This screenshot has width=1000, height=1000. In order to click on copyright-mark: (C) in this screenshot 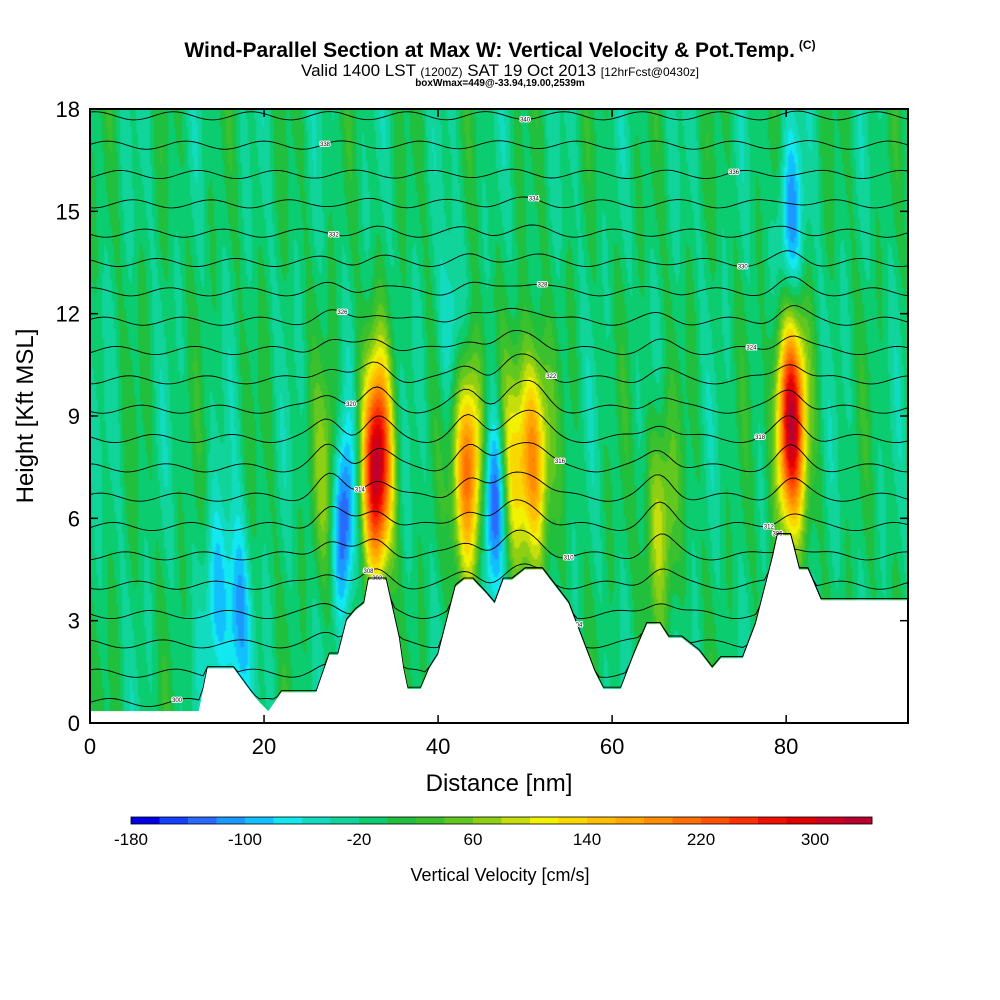, I will do `click(807, 45)`.